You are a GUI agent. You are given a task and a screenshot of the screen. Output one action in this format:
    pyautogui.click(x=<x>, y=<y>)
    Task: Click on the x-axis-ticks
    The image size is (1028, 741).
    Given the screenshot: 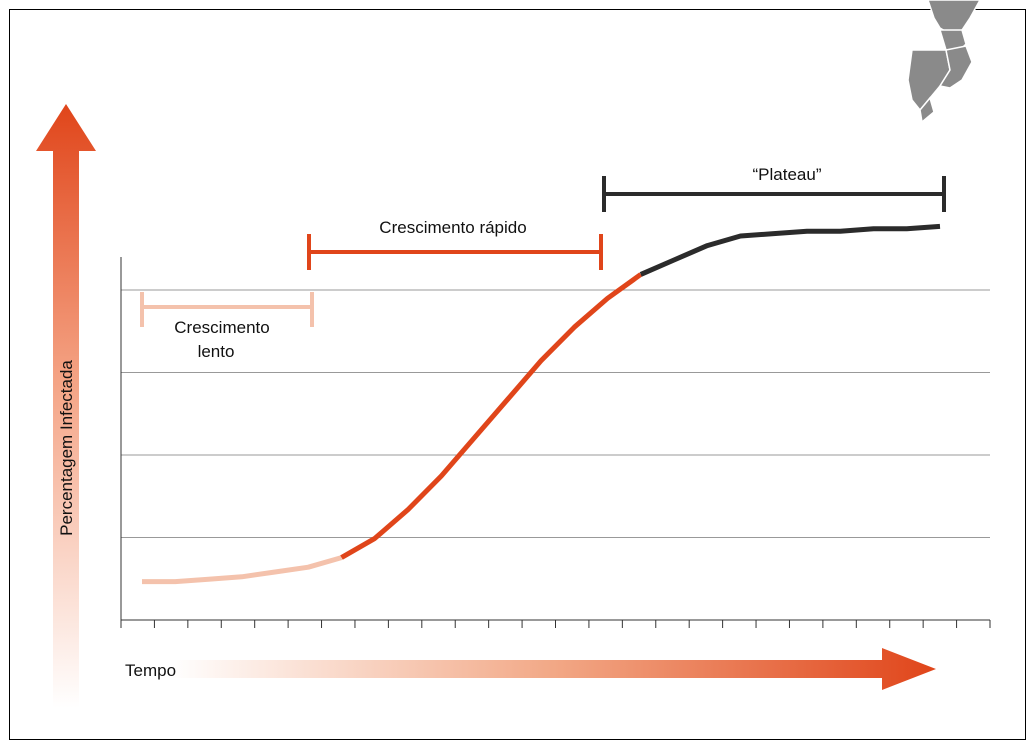 What is the action you would take?
    pyautogui.click(x=555, y=624)
    